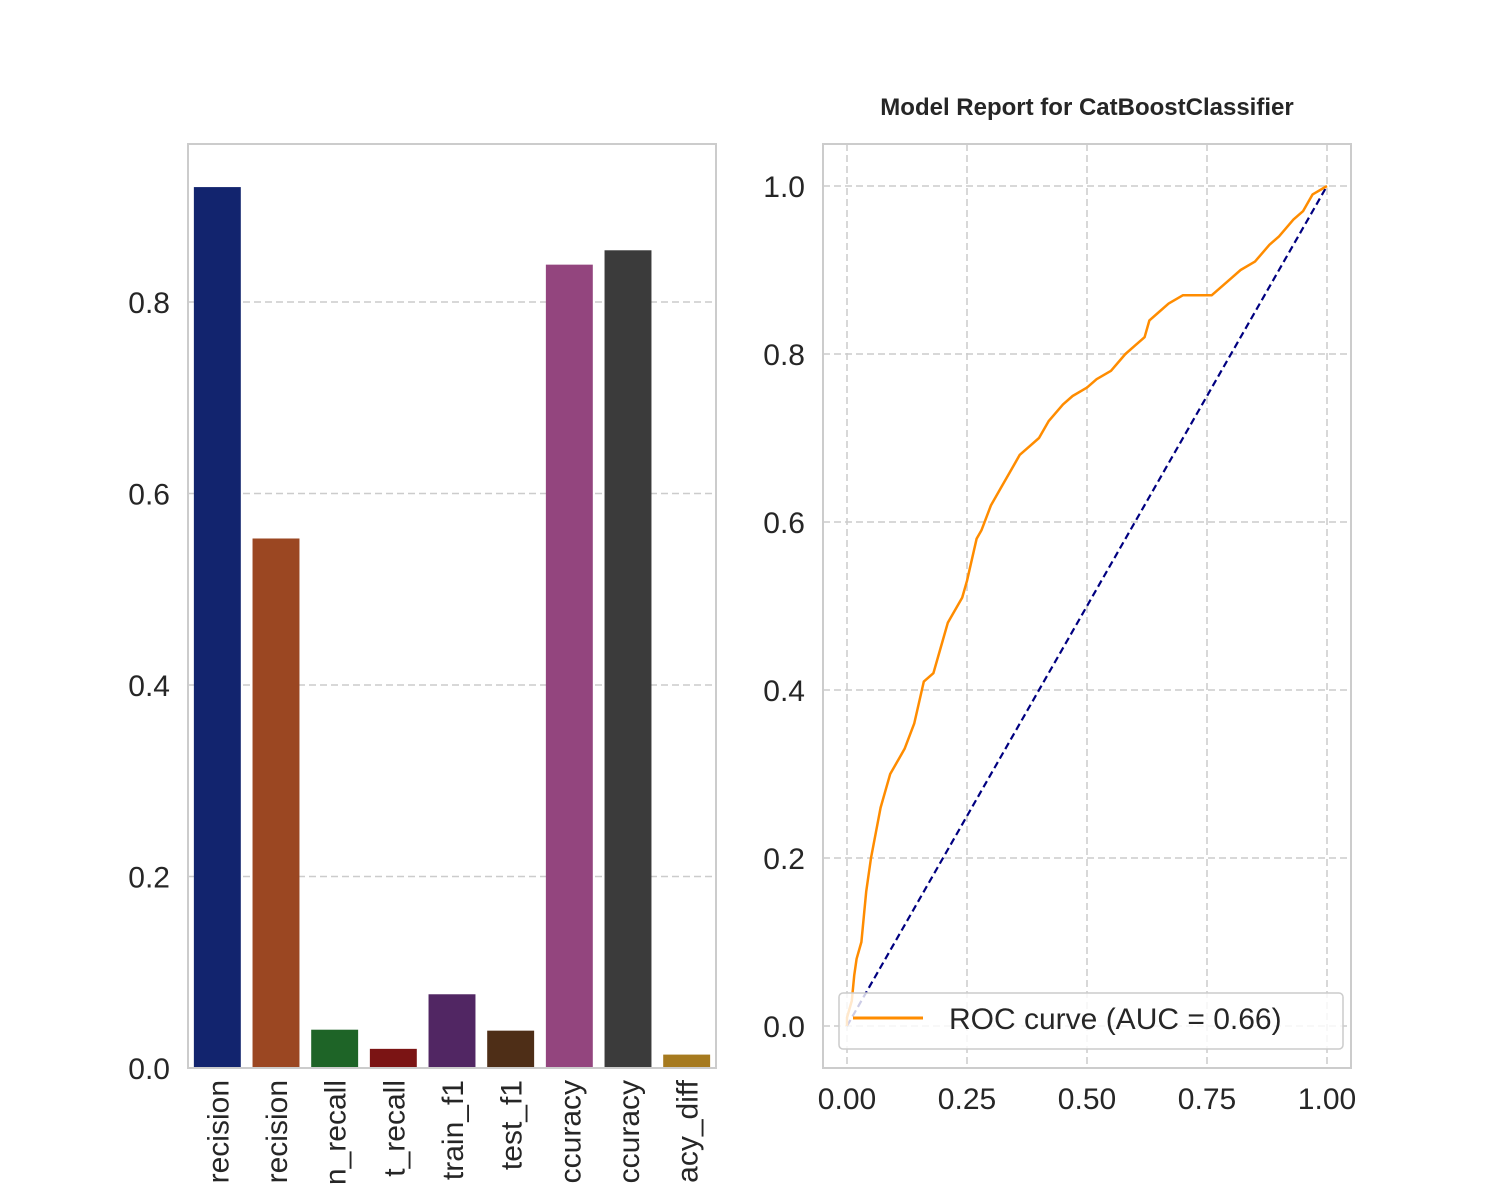 This screenshot has height=1200, width=1500. What do you see at coordinates (394, 1128) in the screenshot?
I see `bar-x-tick-label: t_recall` at bounding box center [394, 1128].